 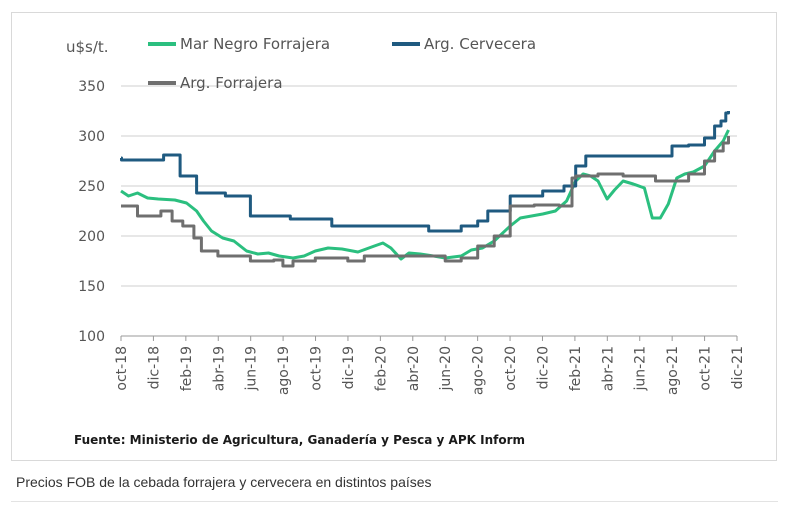 What do you see at coordinates (480, 44) in the screenshot?
I see `legend-label-1: Arg. Cervecera` at bounding box center [480, 44].